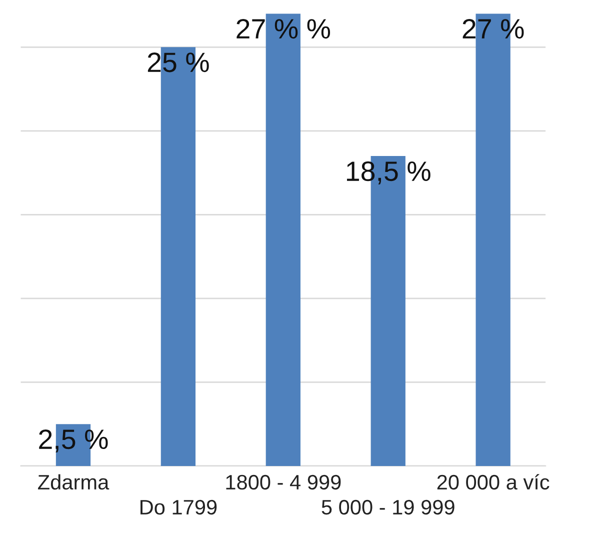 Image resolution: width=593 pixels, height=545 pixels. Describe the element at coordinates (74, 482) in the screenshot. I see `x-tick-label: Zdarma` at that location.